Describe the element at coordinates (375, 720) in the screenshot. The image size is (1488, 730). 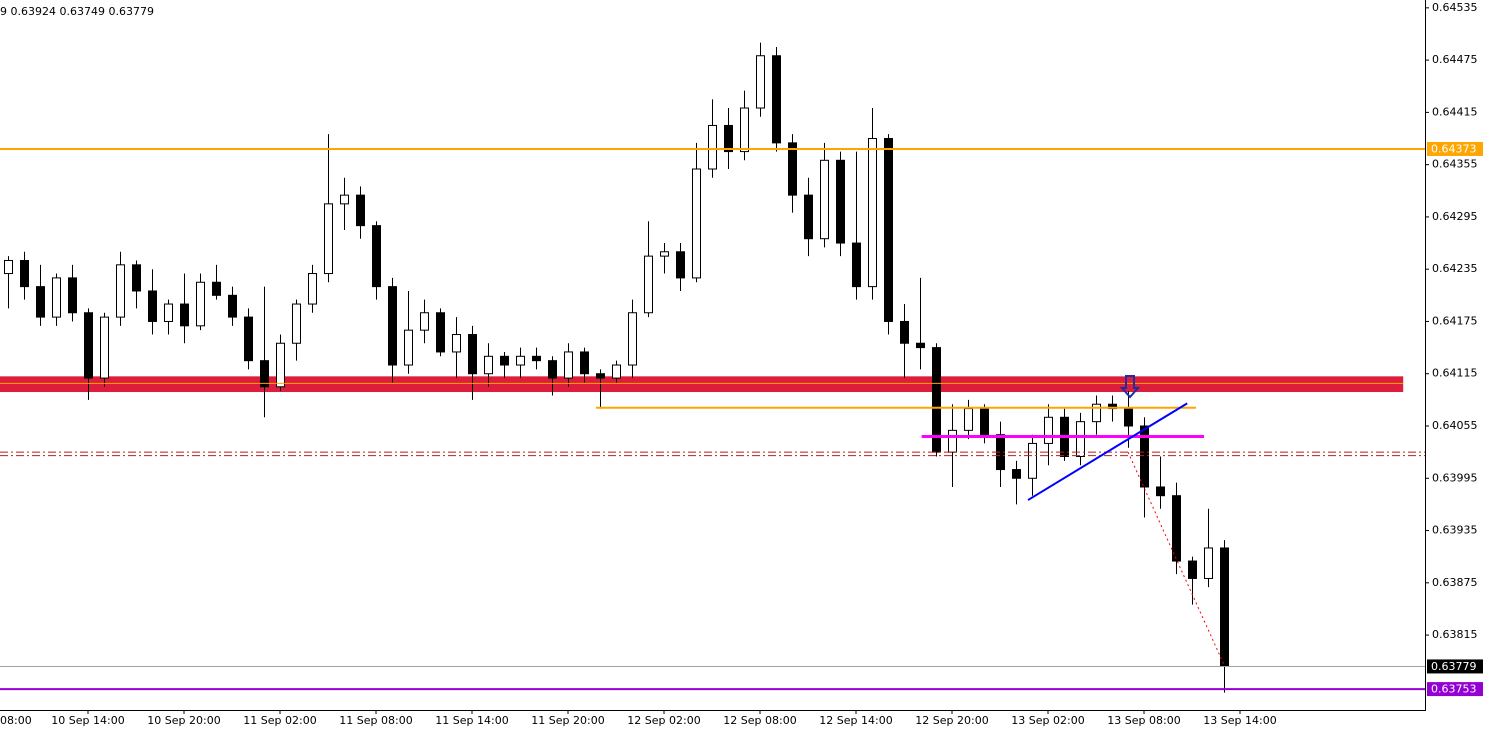
I see `x-tick-label: 11 Sep 08:00` at that location.